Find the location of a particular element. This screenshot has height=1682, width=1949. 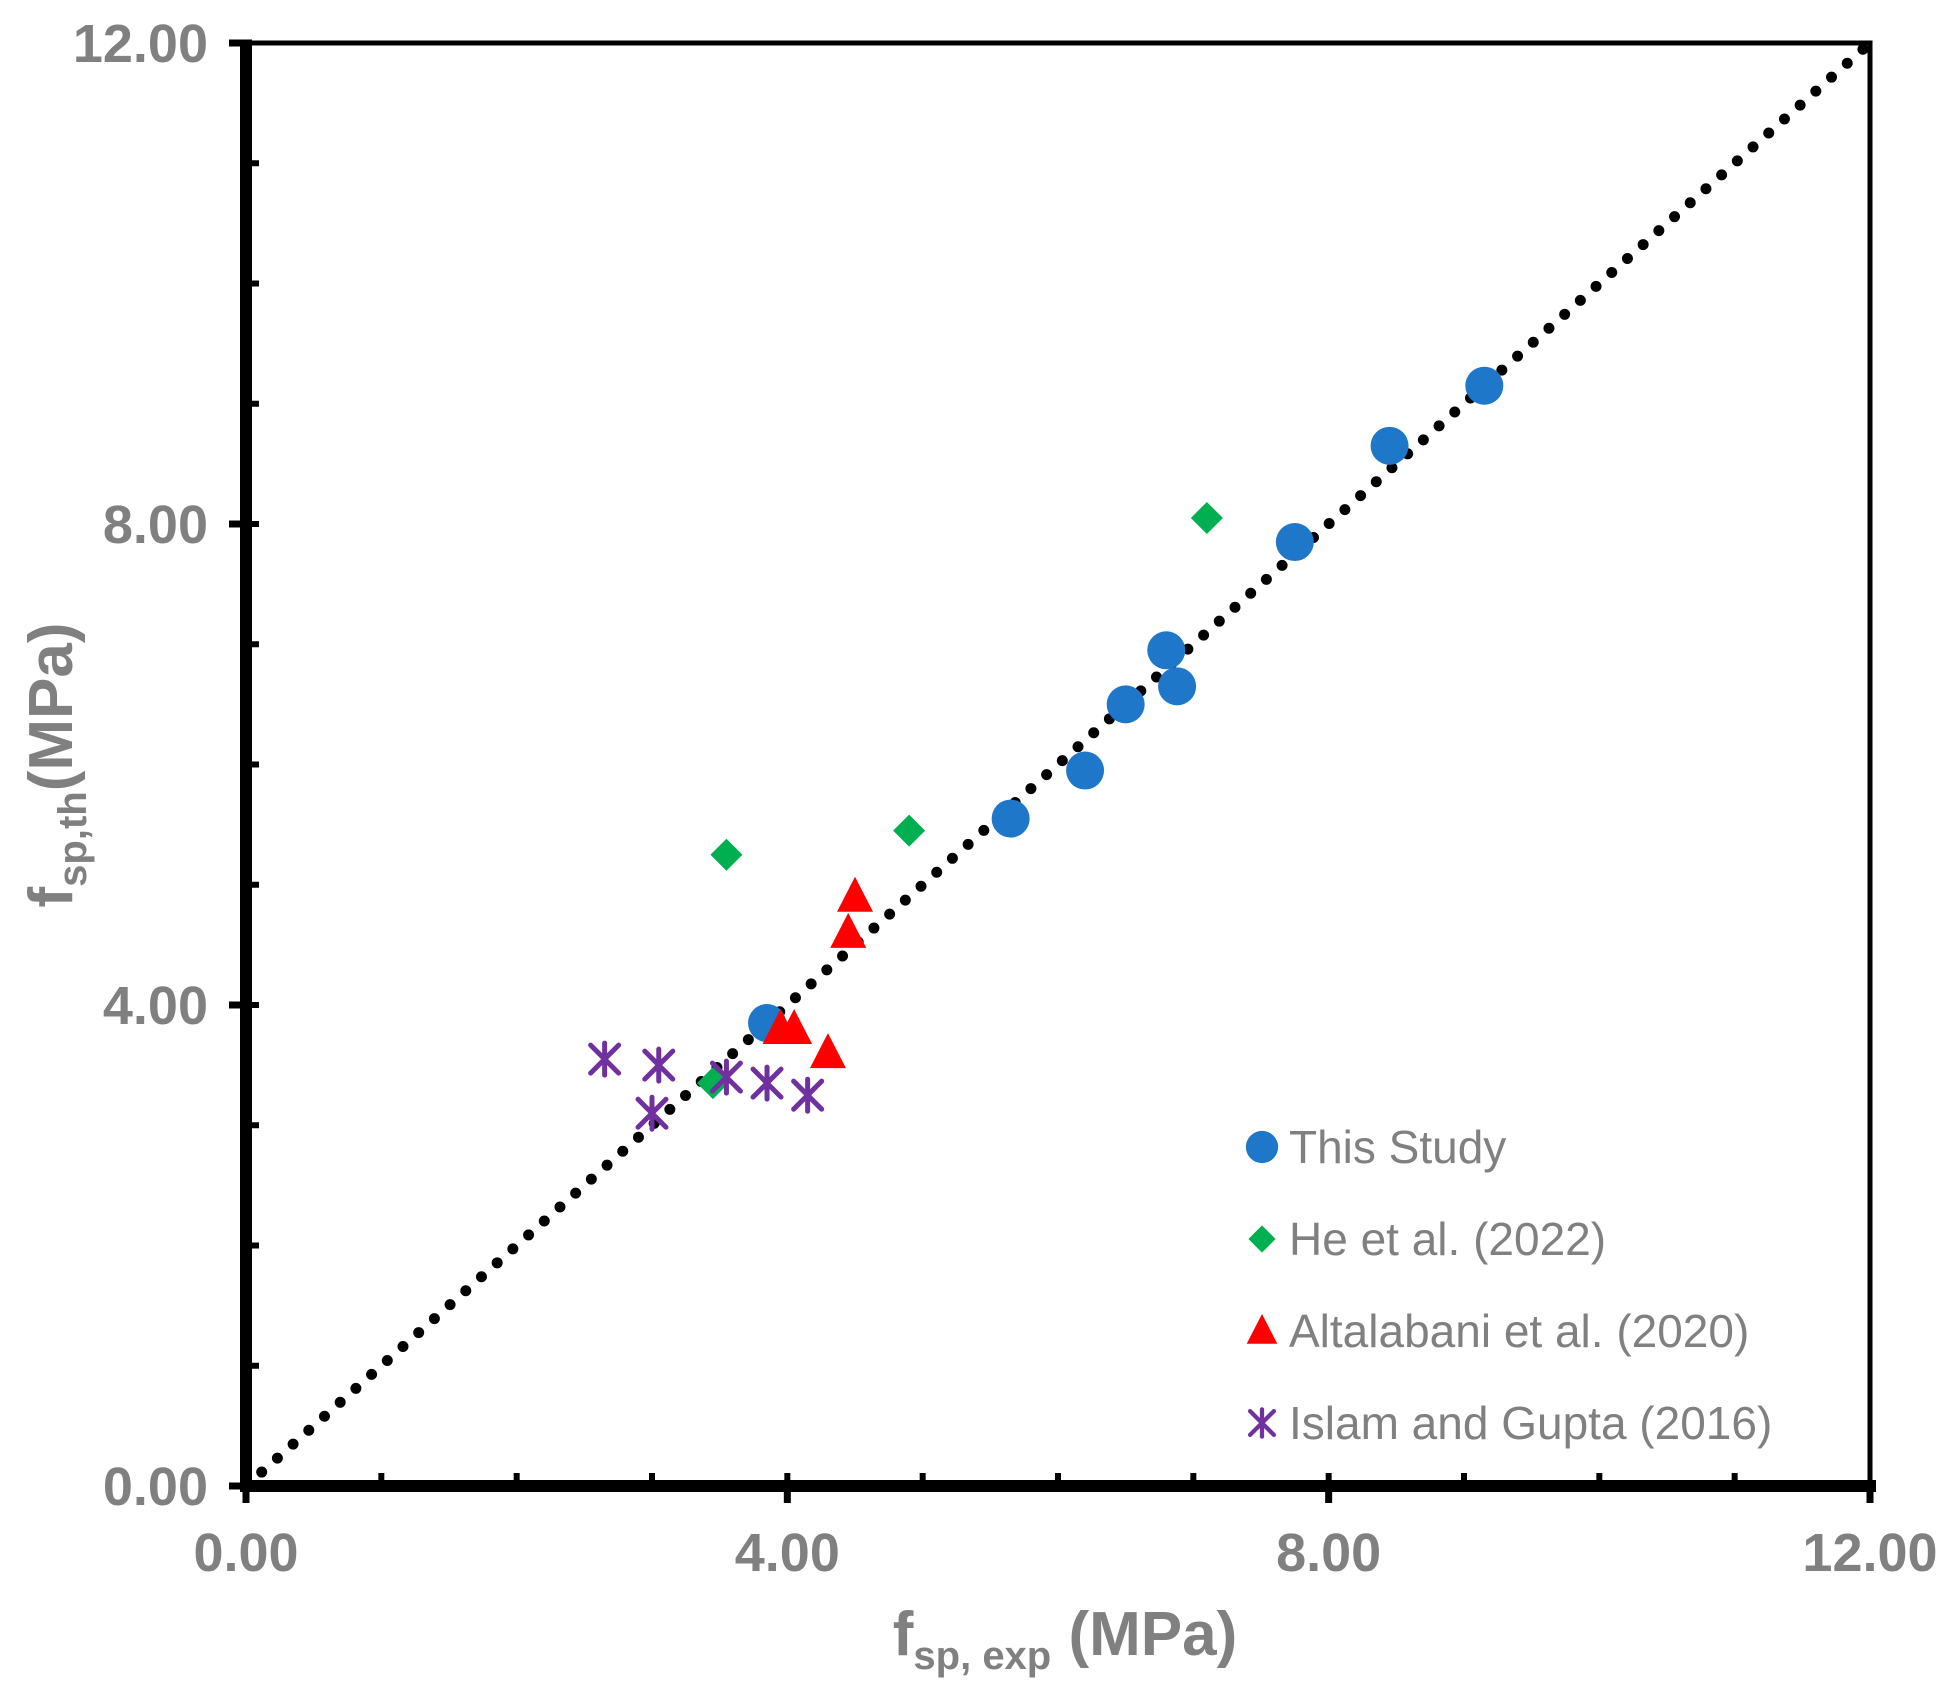

x-tick-label: 0.00 is located at coordinates (245, 1553).